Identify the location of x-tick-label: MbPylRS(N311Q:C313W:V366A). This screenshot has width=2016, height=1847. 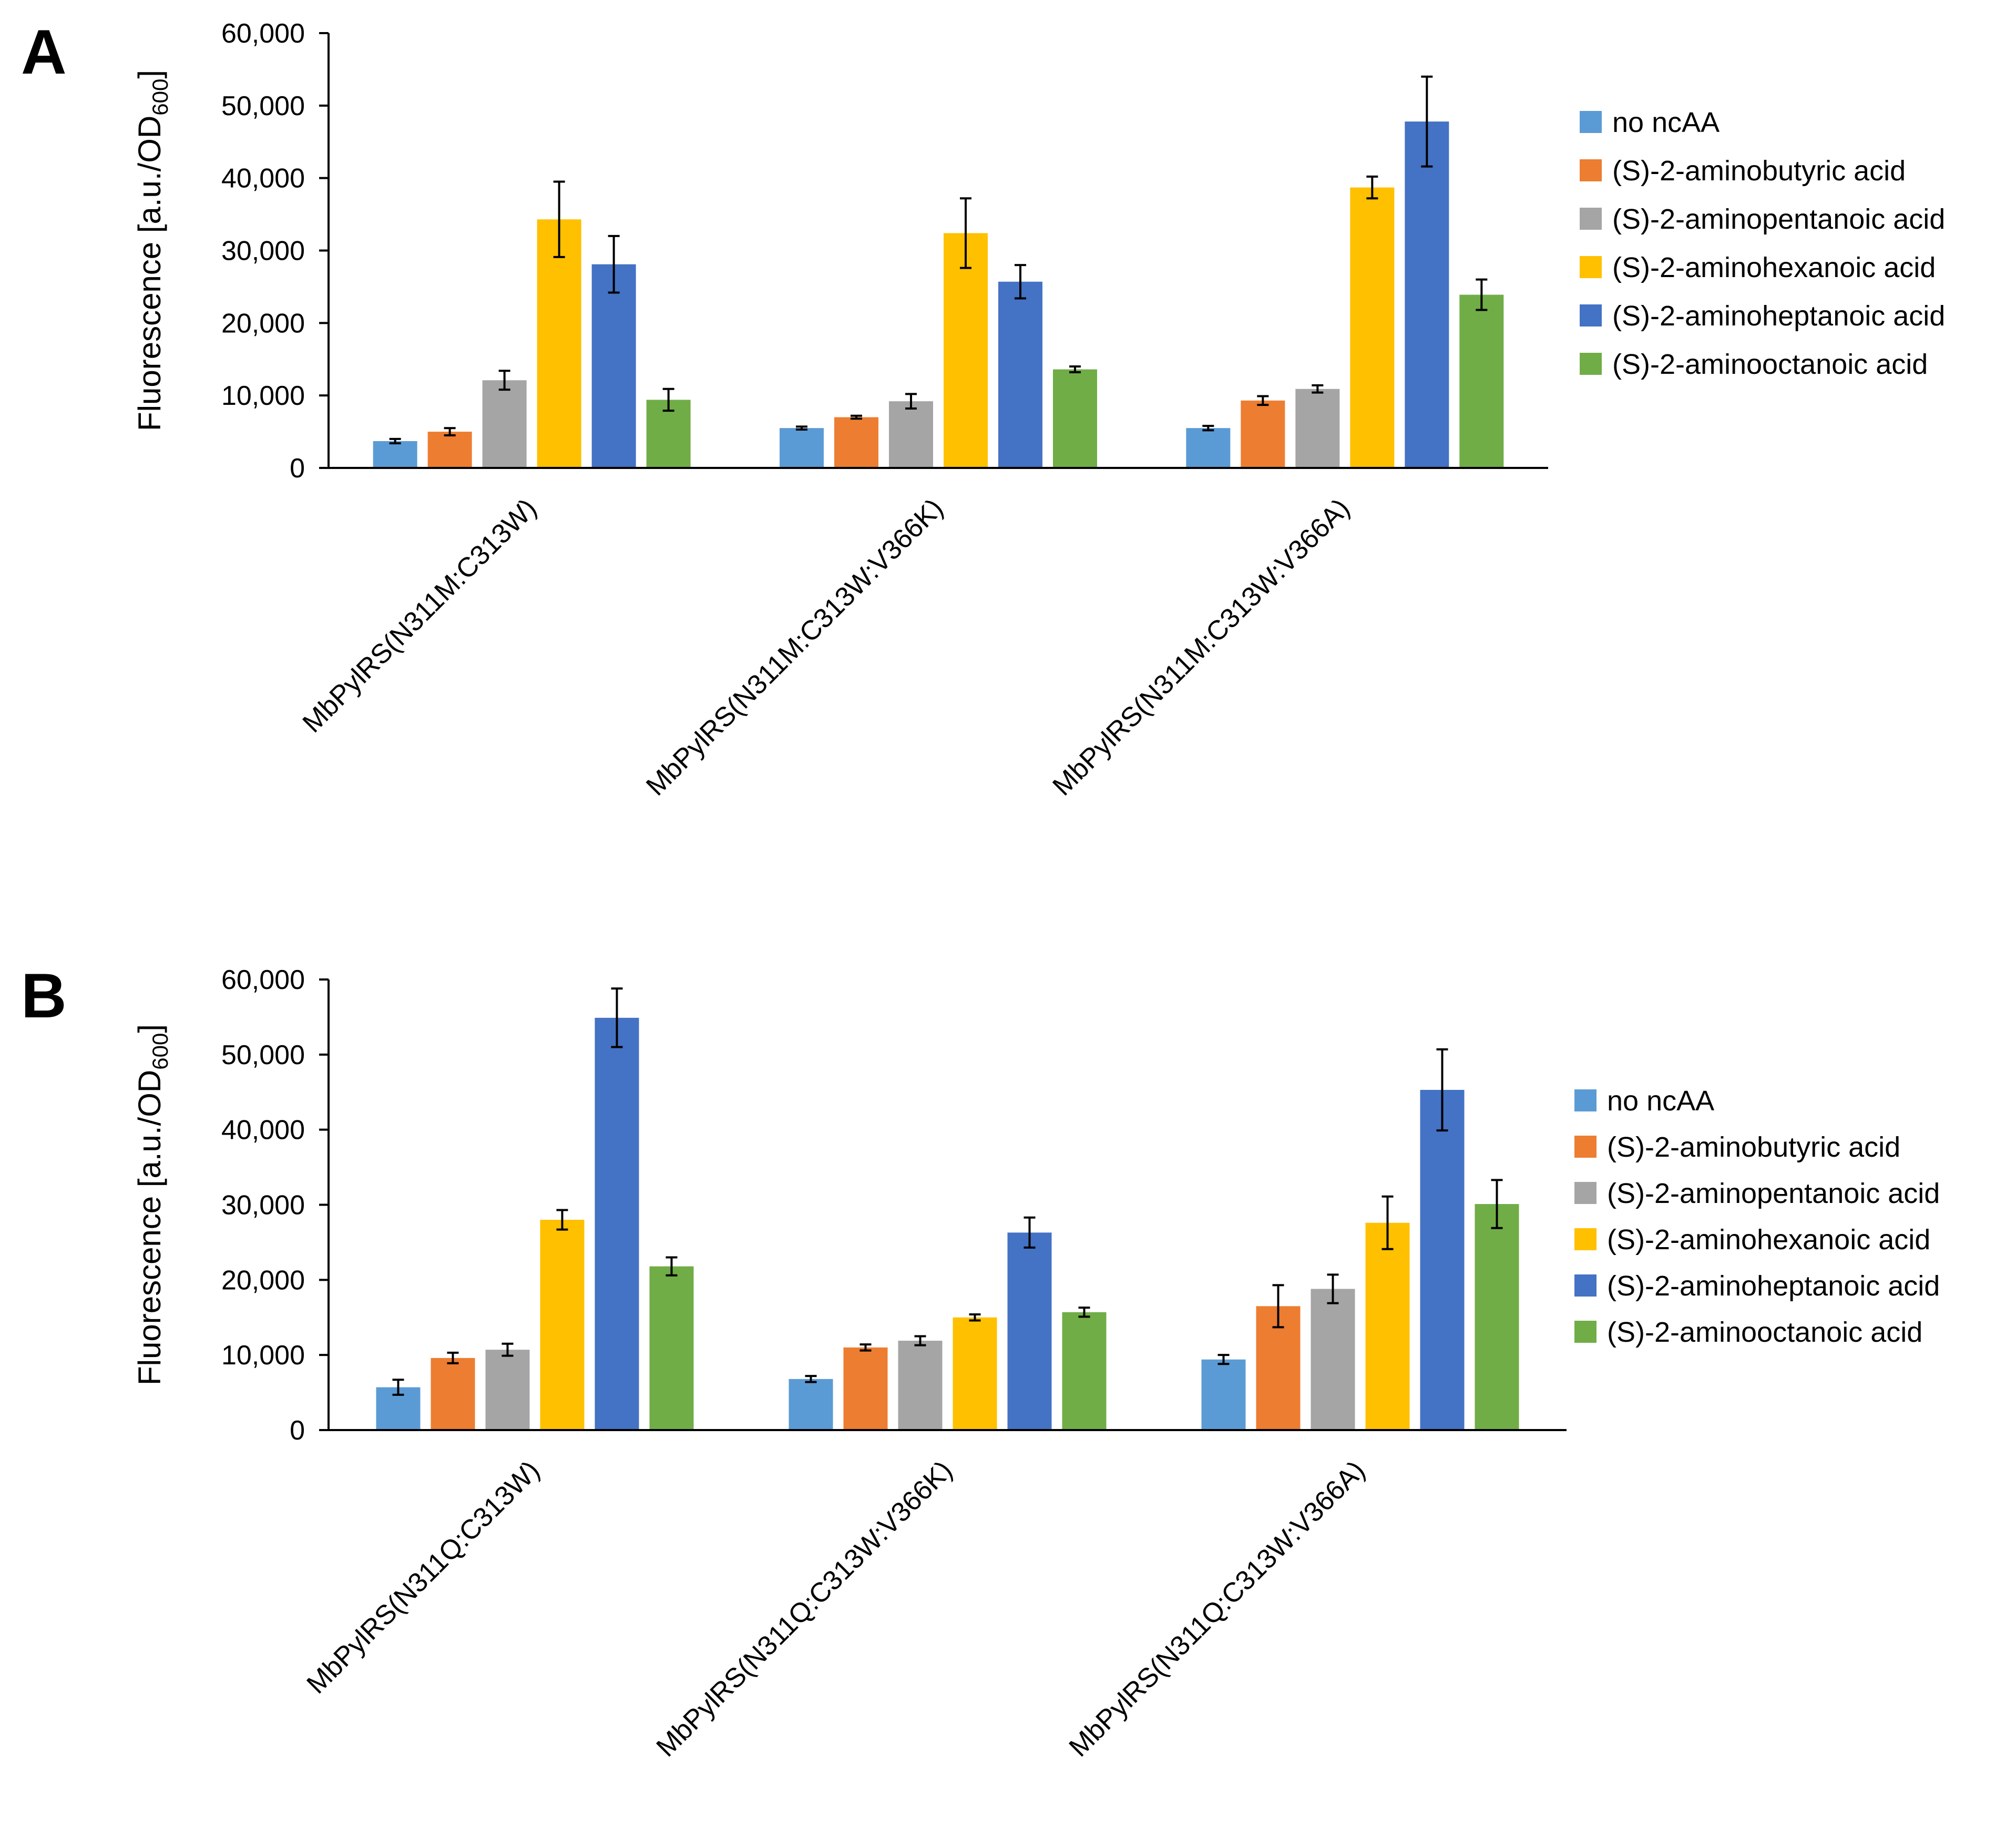
(1217, 1608).